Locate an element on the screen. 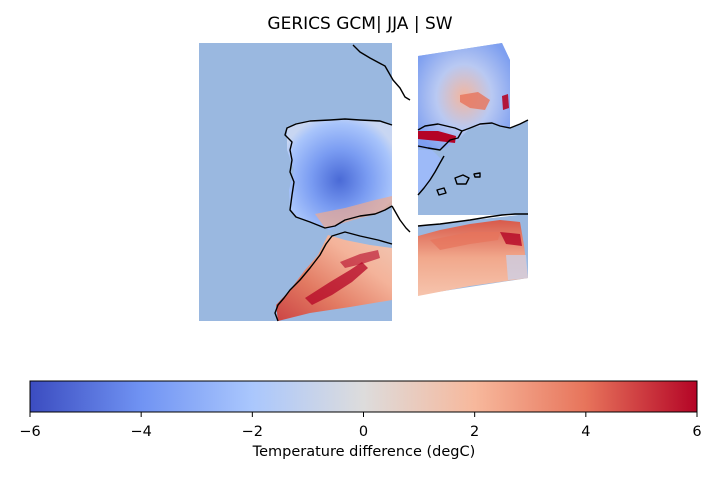 The height and width of the screenshot is (480, 720). iberia-land is located at coordinates (339, 174).